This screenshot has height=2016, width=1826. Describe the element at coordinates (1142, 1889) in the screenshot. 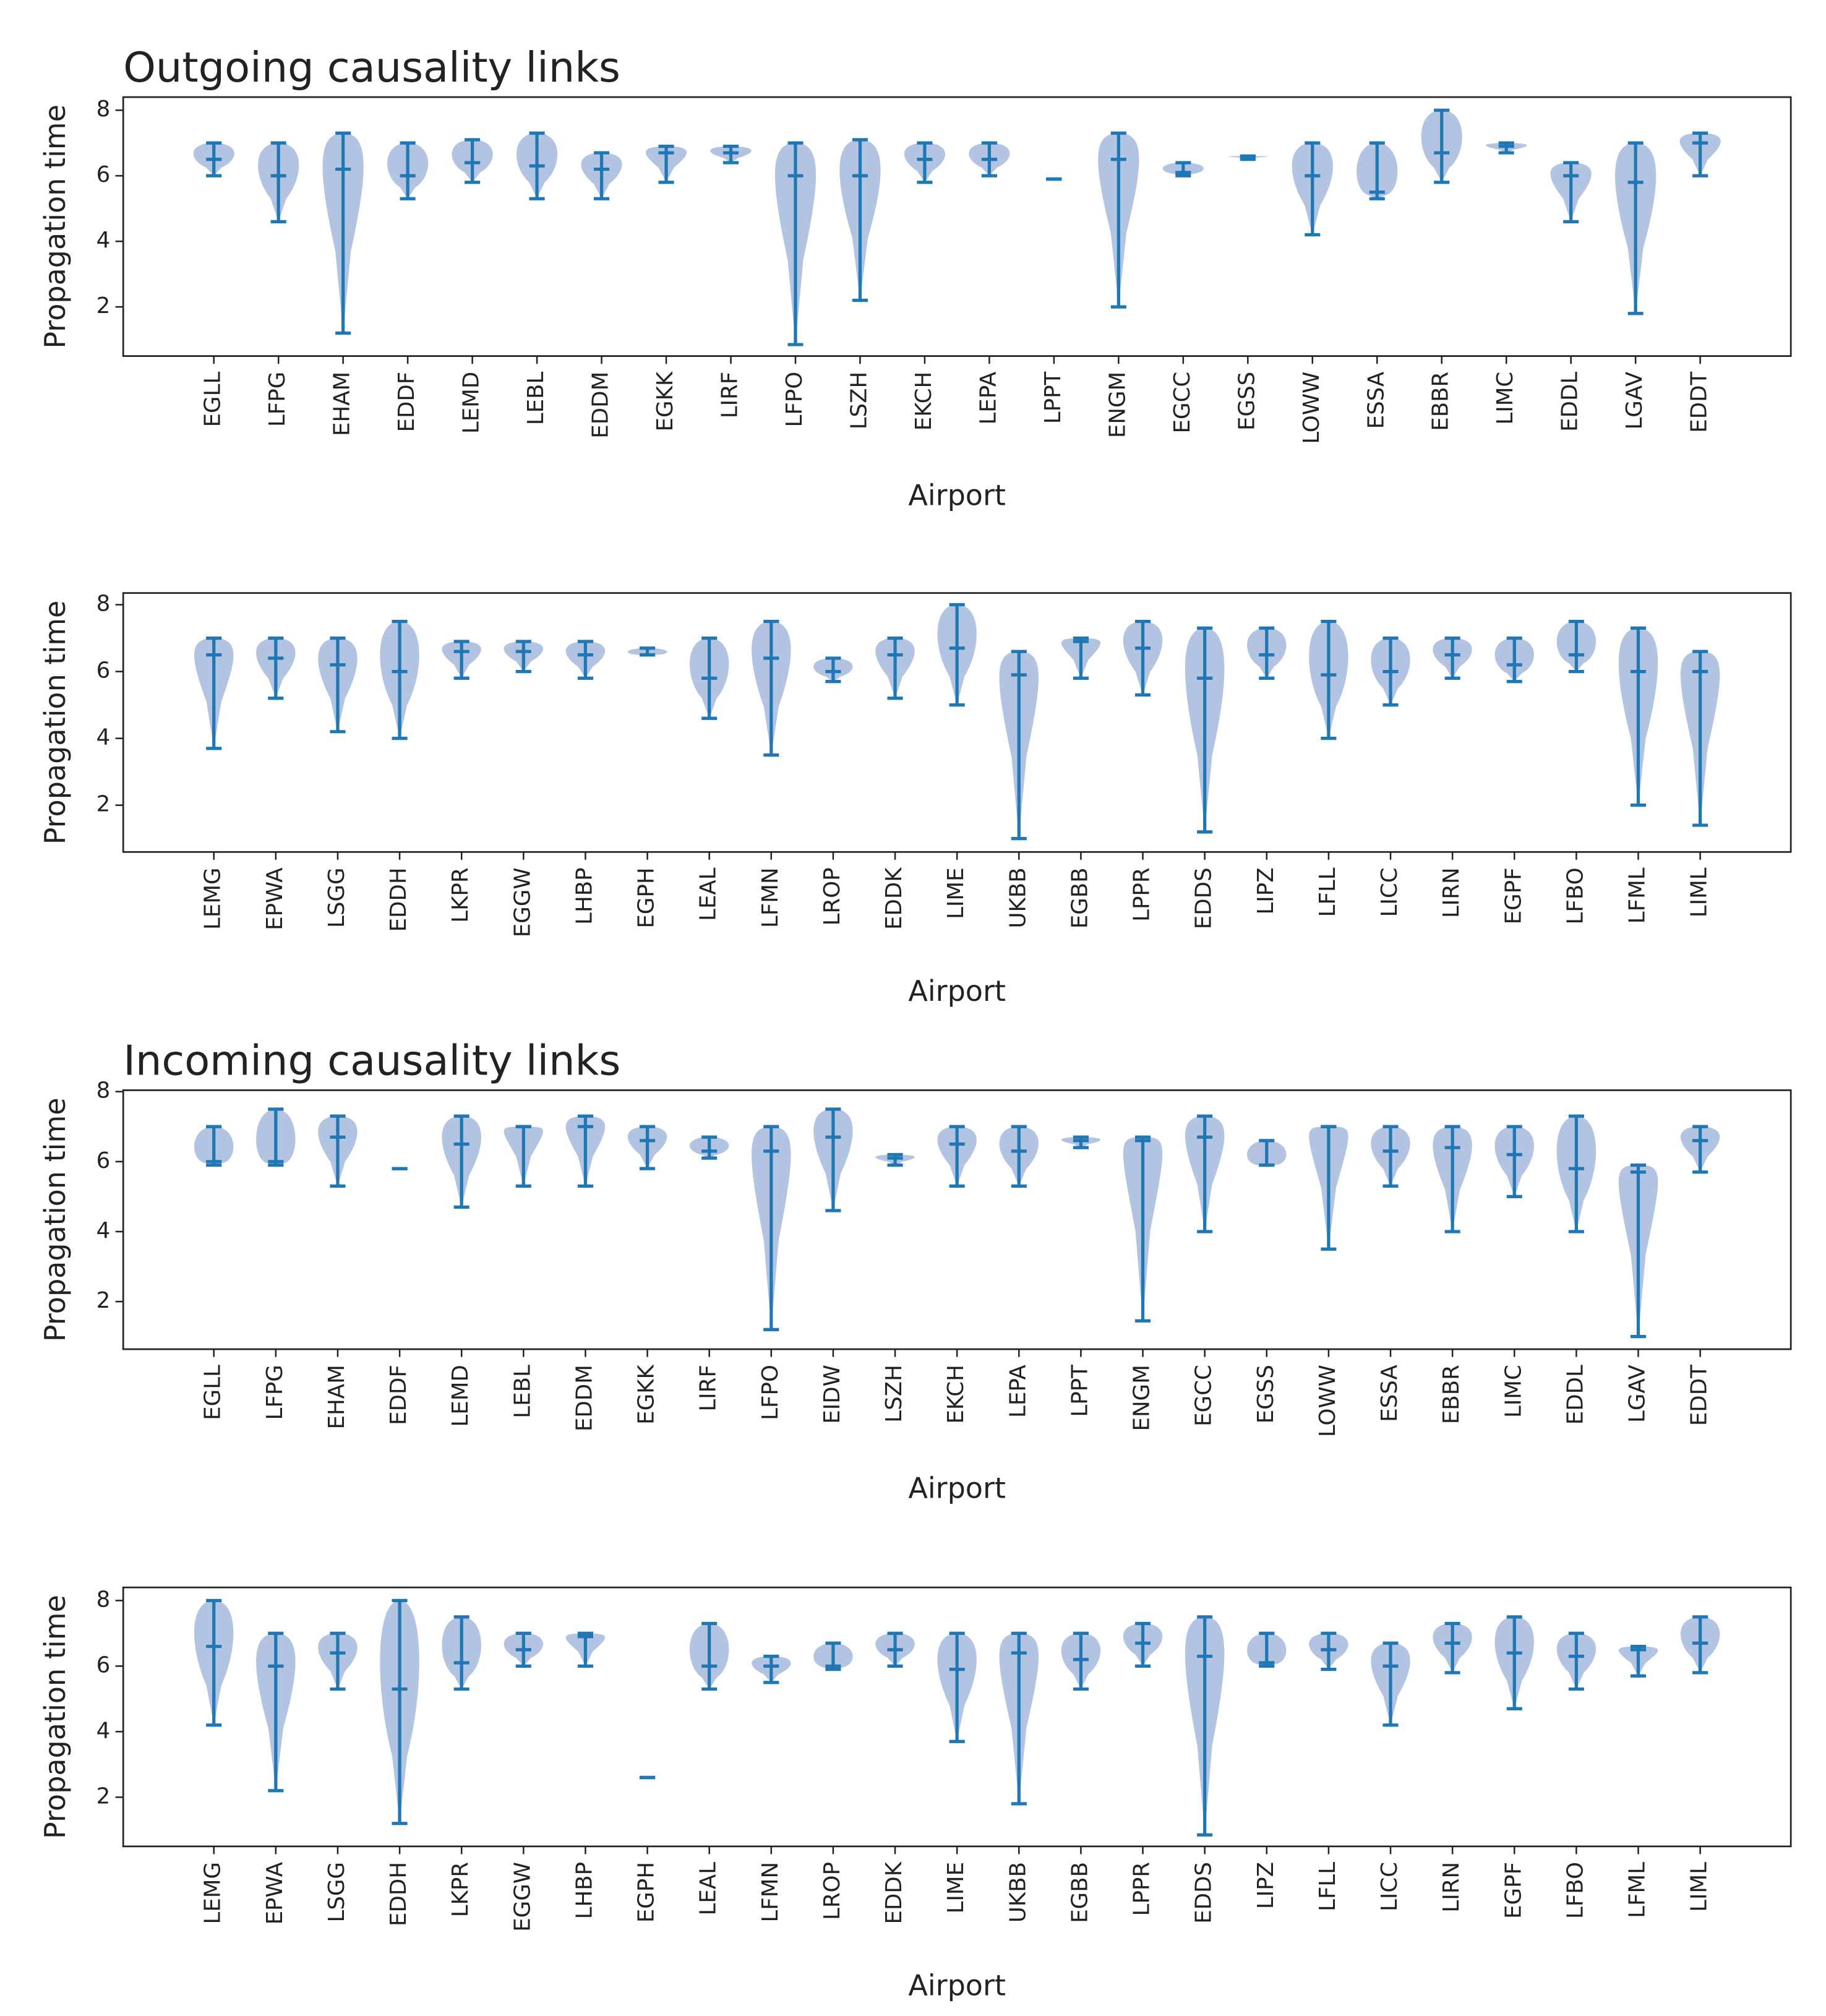

I see `x-tick-label: LPPR` at that location.